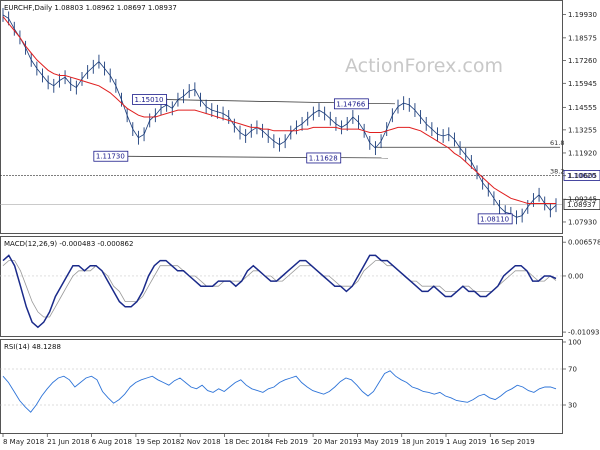 The image size is (600, 450). Describe the element at coordinates (255, 157) in the screenshot. I see `lower-channel-line` at that location.